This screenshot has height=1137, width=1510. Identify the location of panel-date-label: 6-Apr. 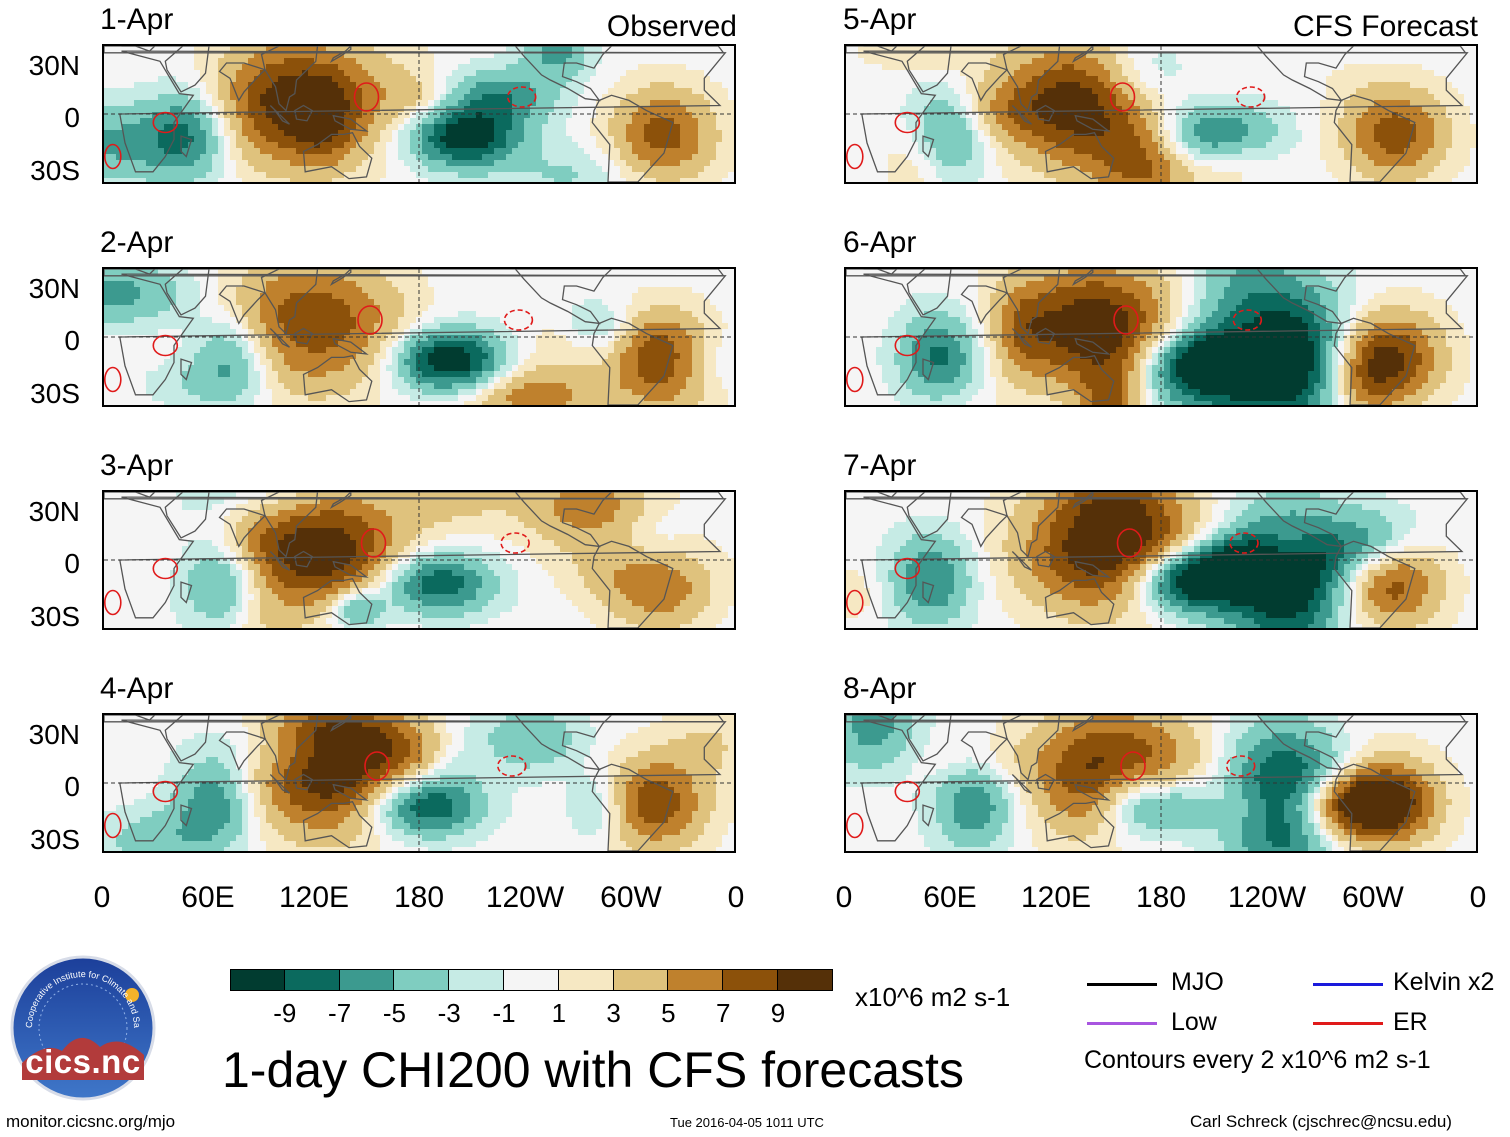
(880, 242).